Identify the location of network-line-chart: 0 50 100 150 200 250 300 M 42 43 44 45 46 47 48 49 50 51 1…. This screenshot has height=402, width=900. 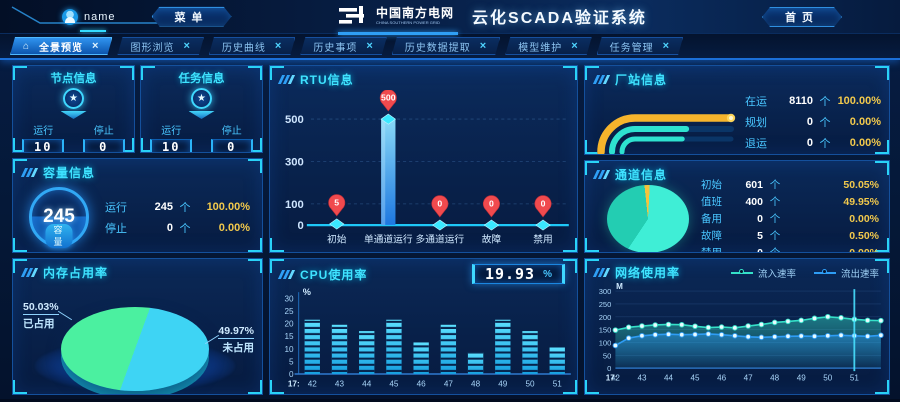
(741, 332).